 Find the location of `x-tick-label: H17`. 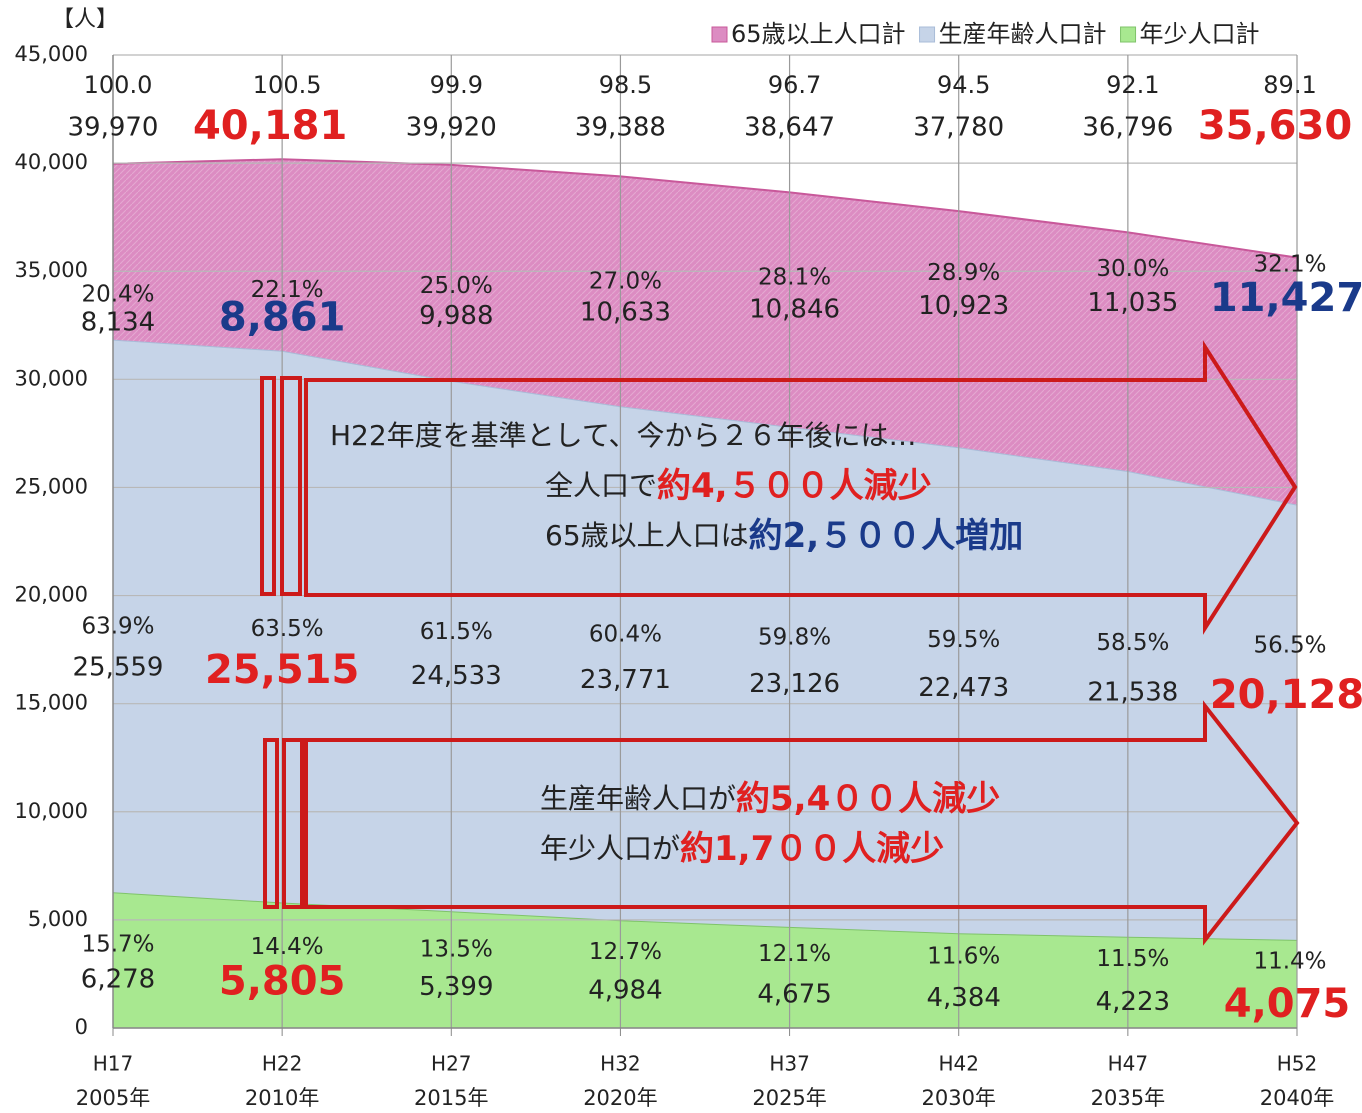

x-tick-label: H17 is located at coordinates (113, 1064).